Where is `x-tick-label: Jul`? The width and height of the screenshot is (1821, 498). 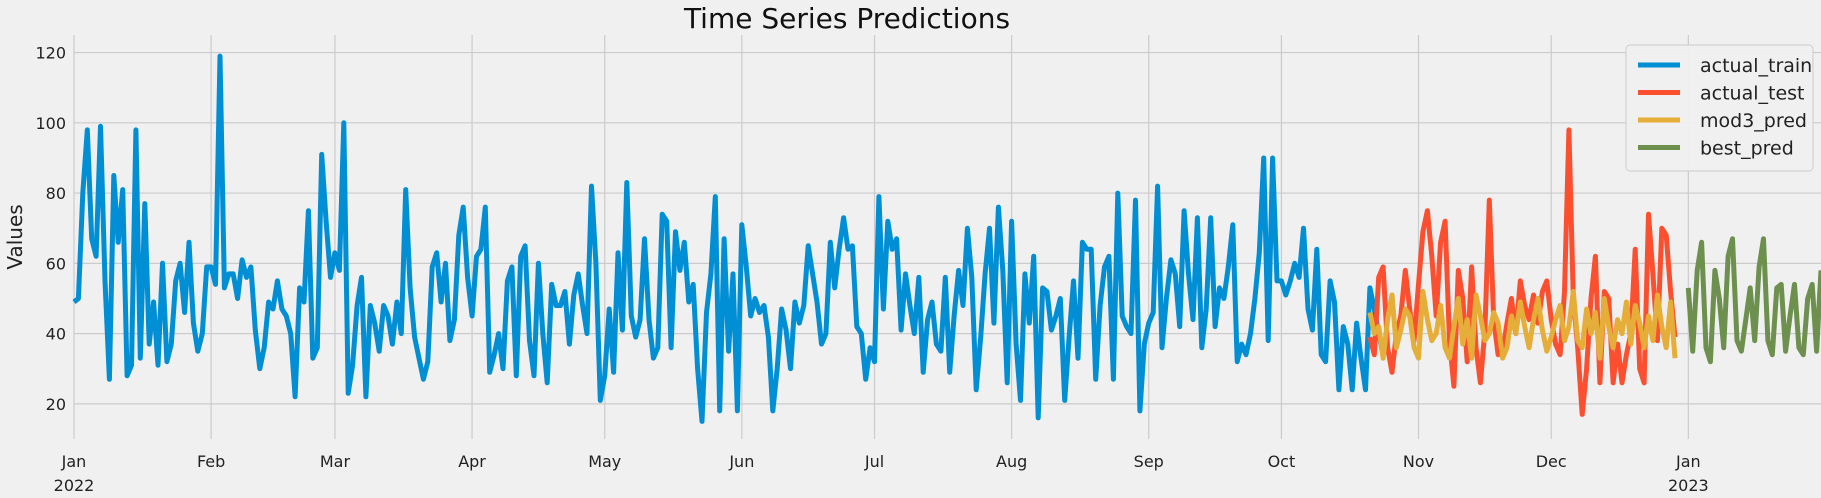
x-tick-label: Jul is located at coordinates (874, 461).